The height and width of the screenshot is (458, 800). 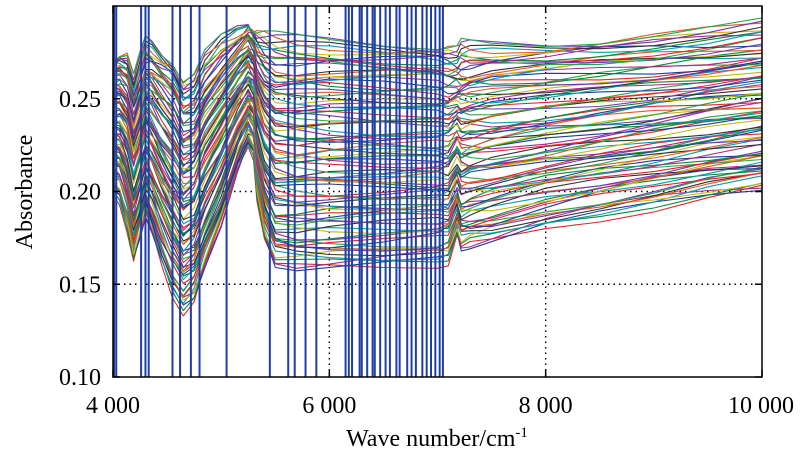 I want to click on y-tick-label: 0.25, so click(x=80, y=100).